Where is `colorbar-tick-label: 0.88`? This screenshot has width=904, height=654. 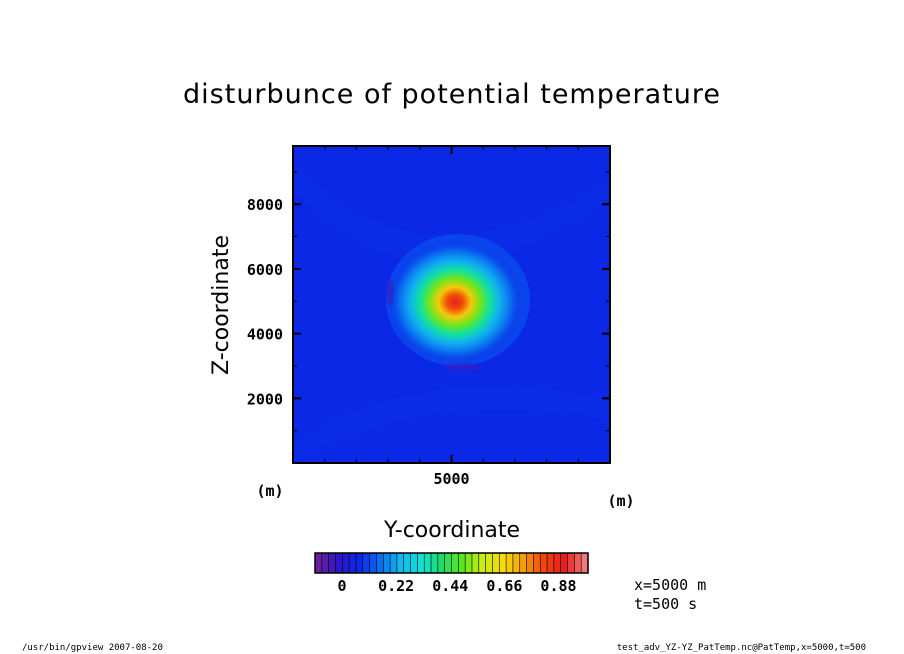 colorbar-tick-label: 0.88 is located at coordinates (558, 586).